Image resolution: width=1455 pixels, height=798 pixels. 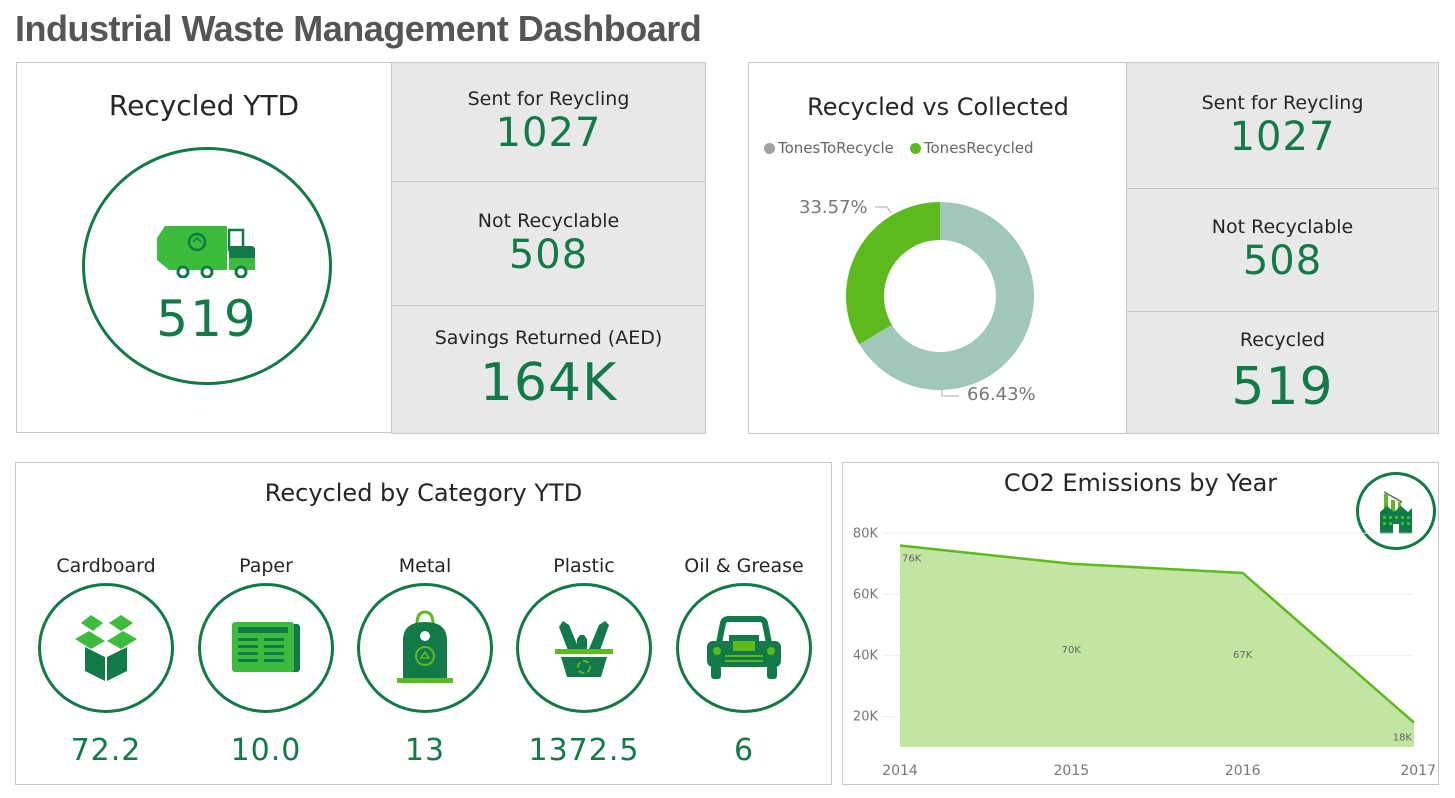 I want to click on kpi-label: Savings Returned (AED), so click(x=548, y=337).